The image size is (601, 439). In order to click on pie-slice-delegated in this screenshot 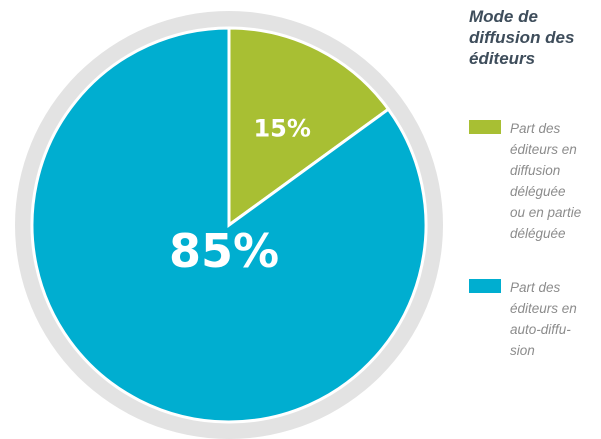, I will do `click(309, 127)`.